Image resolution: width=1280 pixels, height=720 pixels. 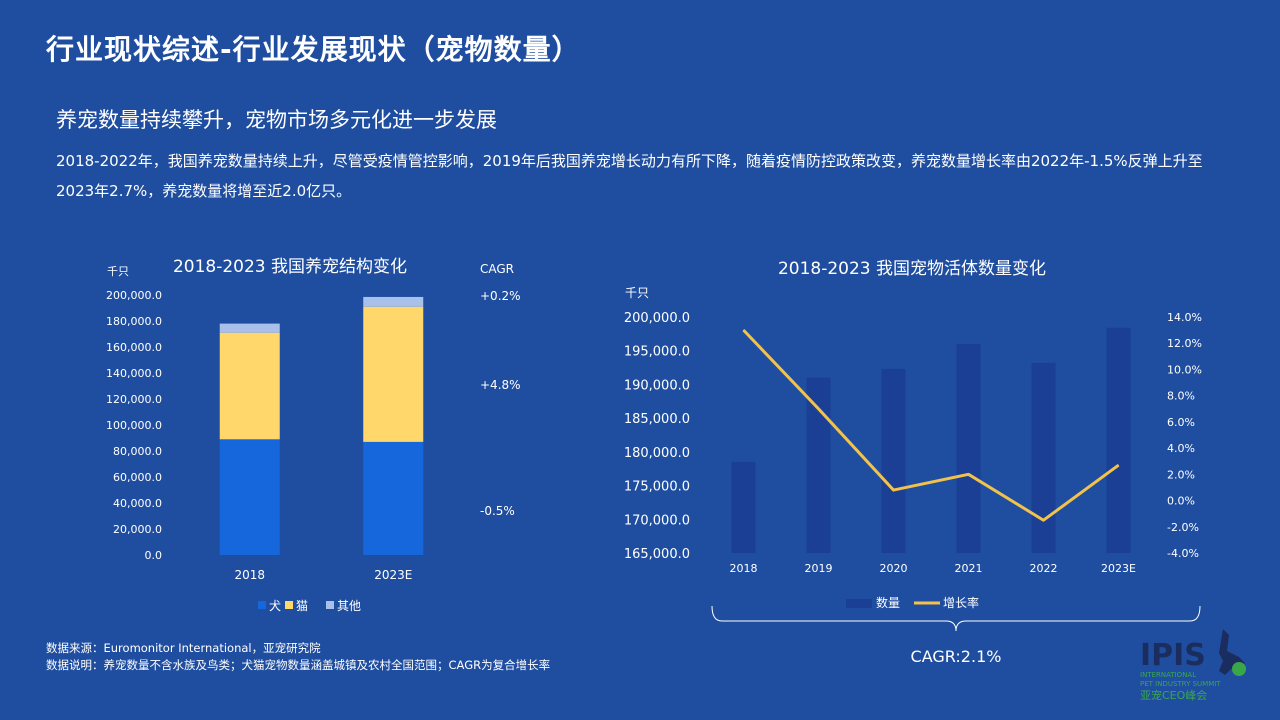 I want to click on x-tick-label: 2020, so click(x=894, y=568).